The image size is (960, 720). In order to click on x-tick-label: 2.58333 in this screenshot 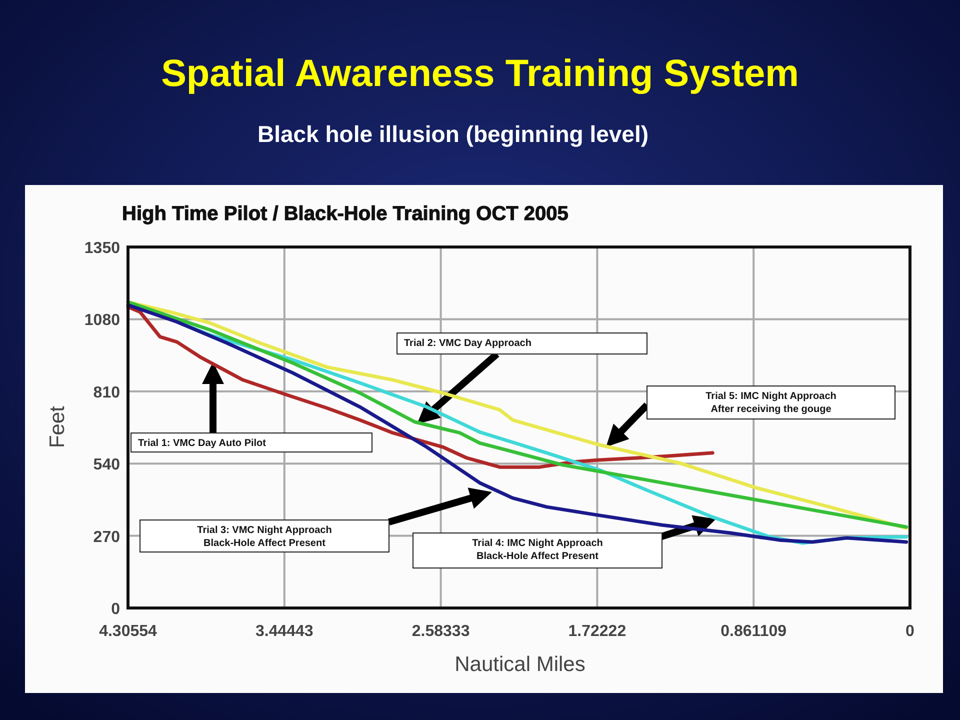, I will do `click(441, 631)`.